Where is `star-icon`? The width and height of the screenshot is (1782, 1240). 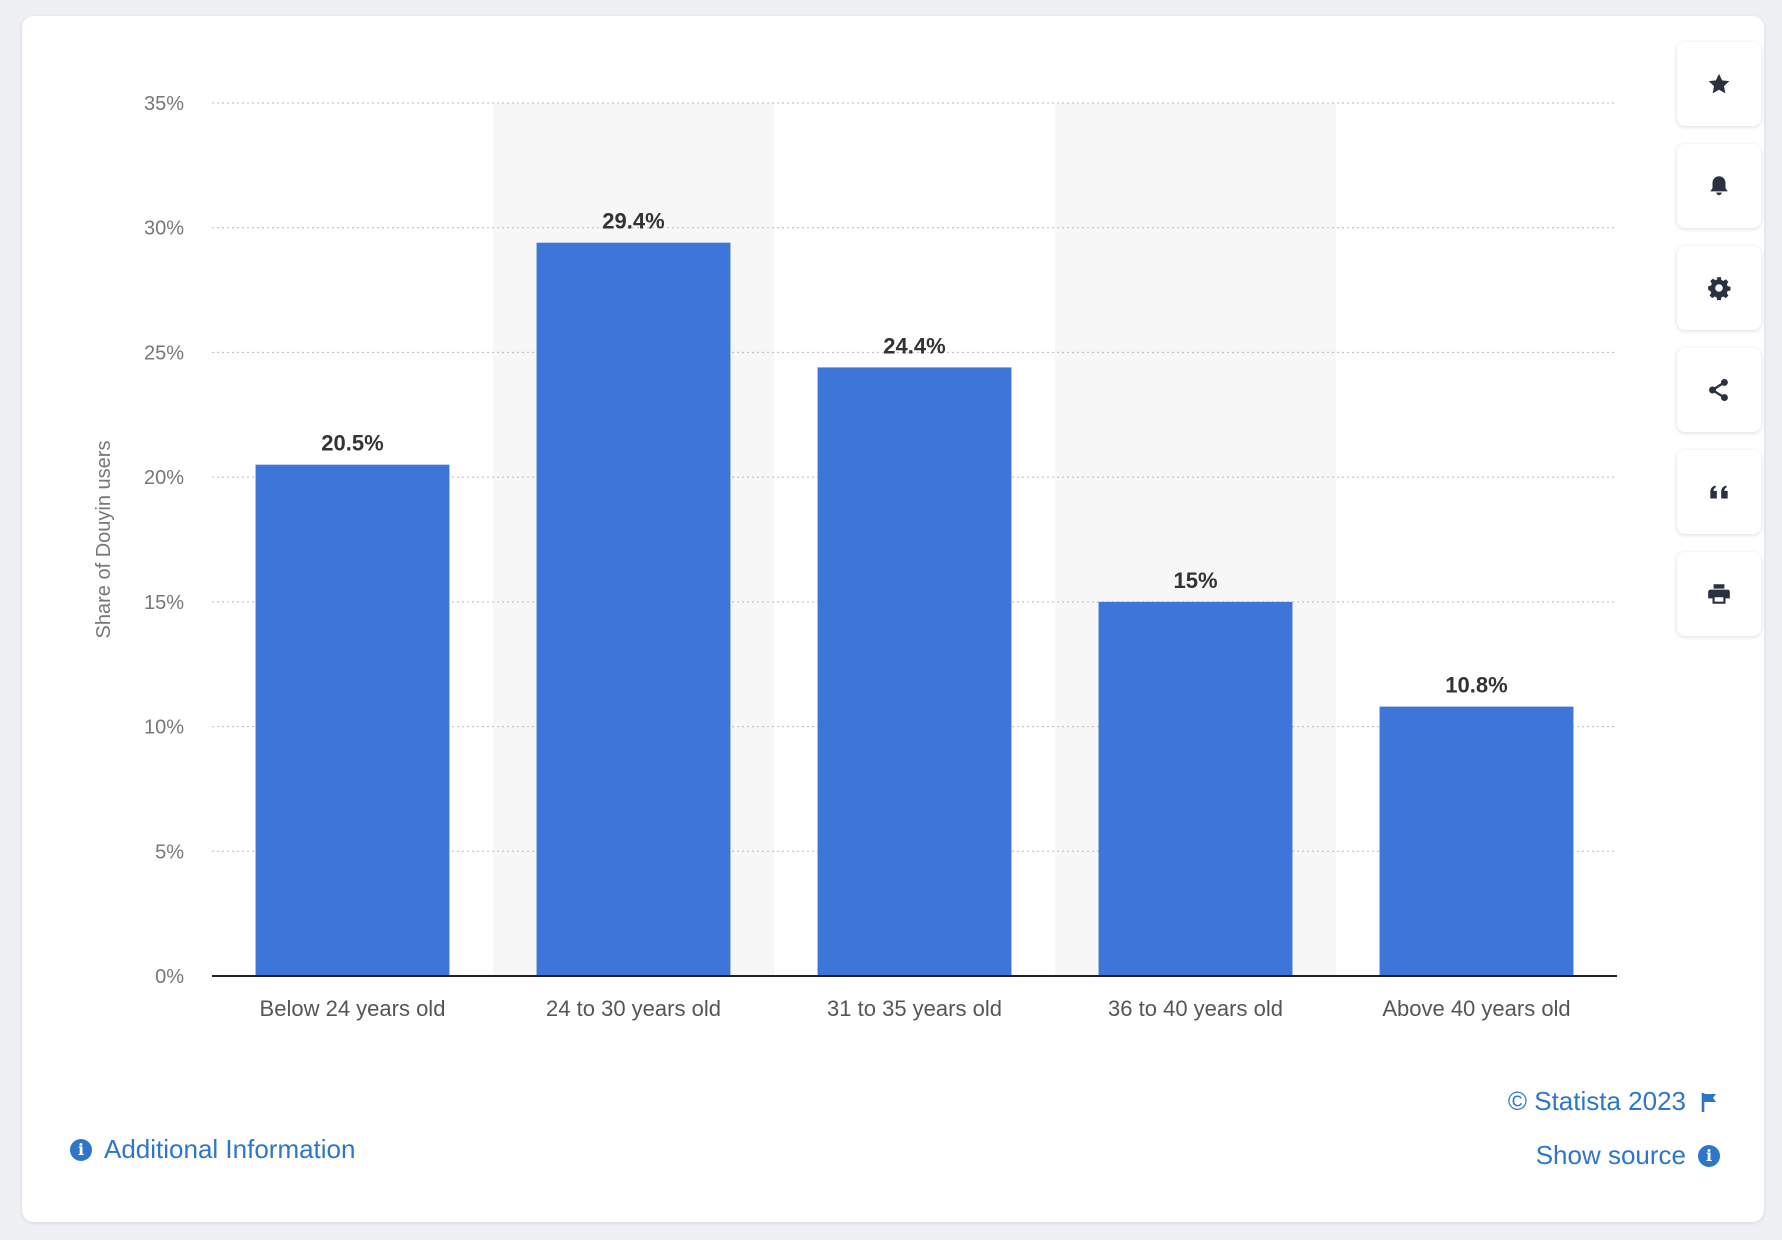 star-icon is located at coordinates (1719, 83).